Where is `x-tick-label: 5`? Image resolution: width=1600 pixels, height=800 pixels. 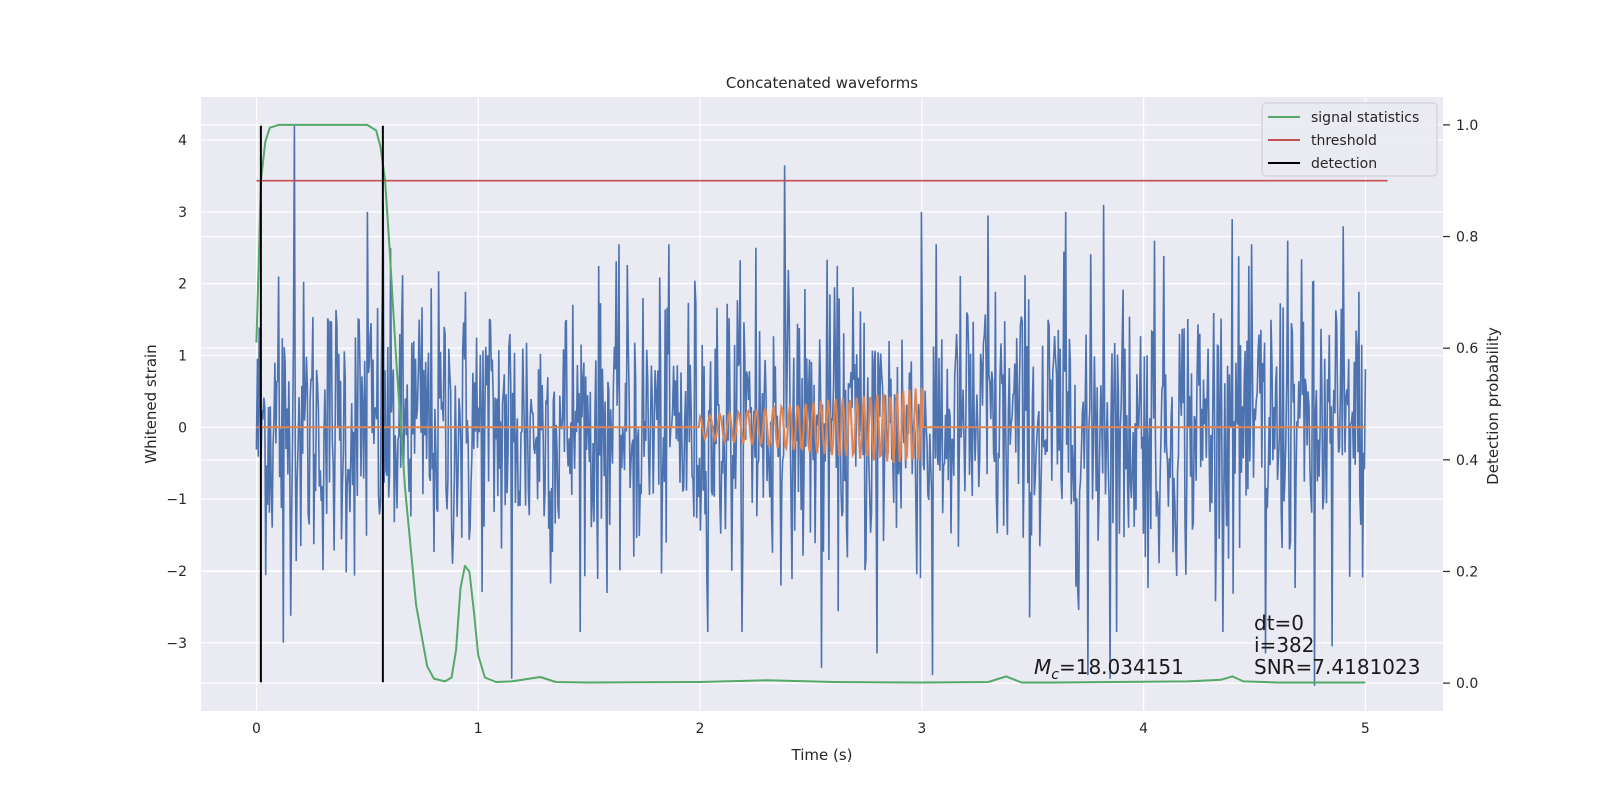 x-tick-label: 5 is located at coordinates (1365, 729).